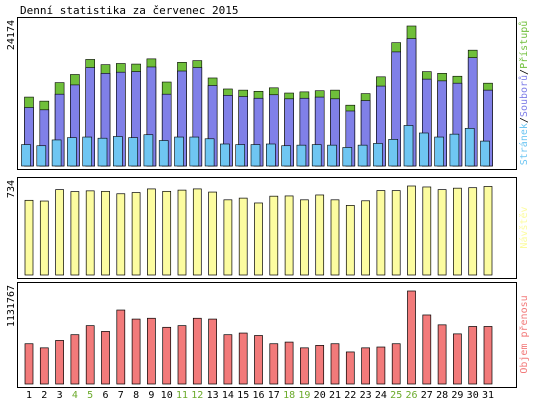  I want to click on x-tick-label-day-6: 6, so click(105, 395).